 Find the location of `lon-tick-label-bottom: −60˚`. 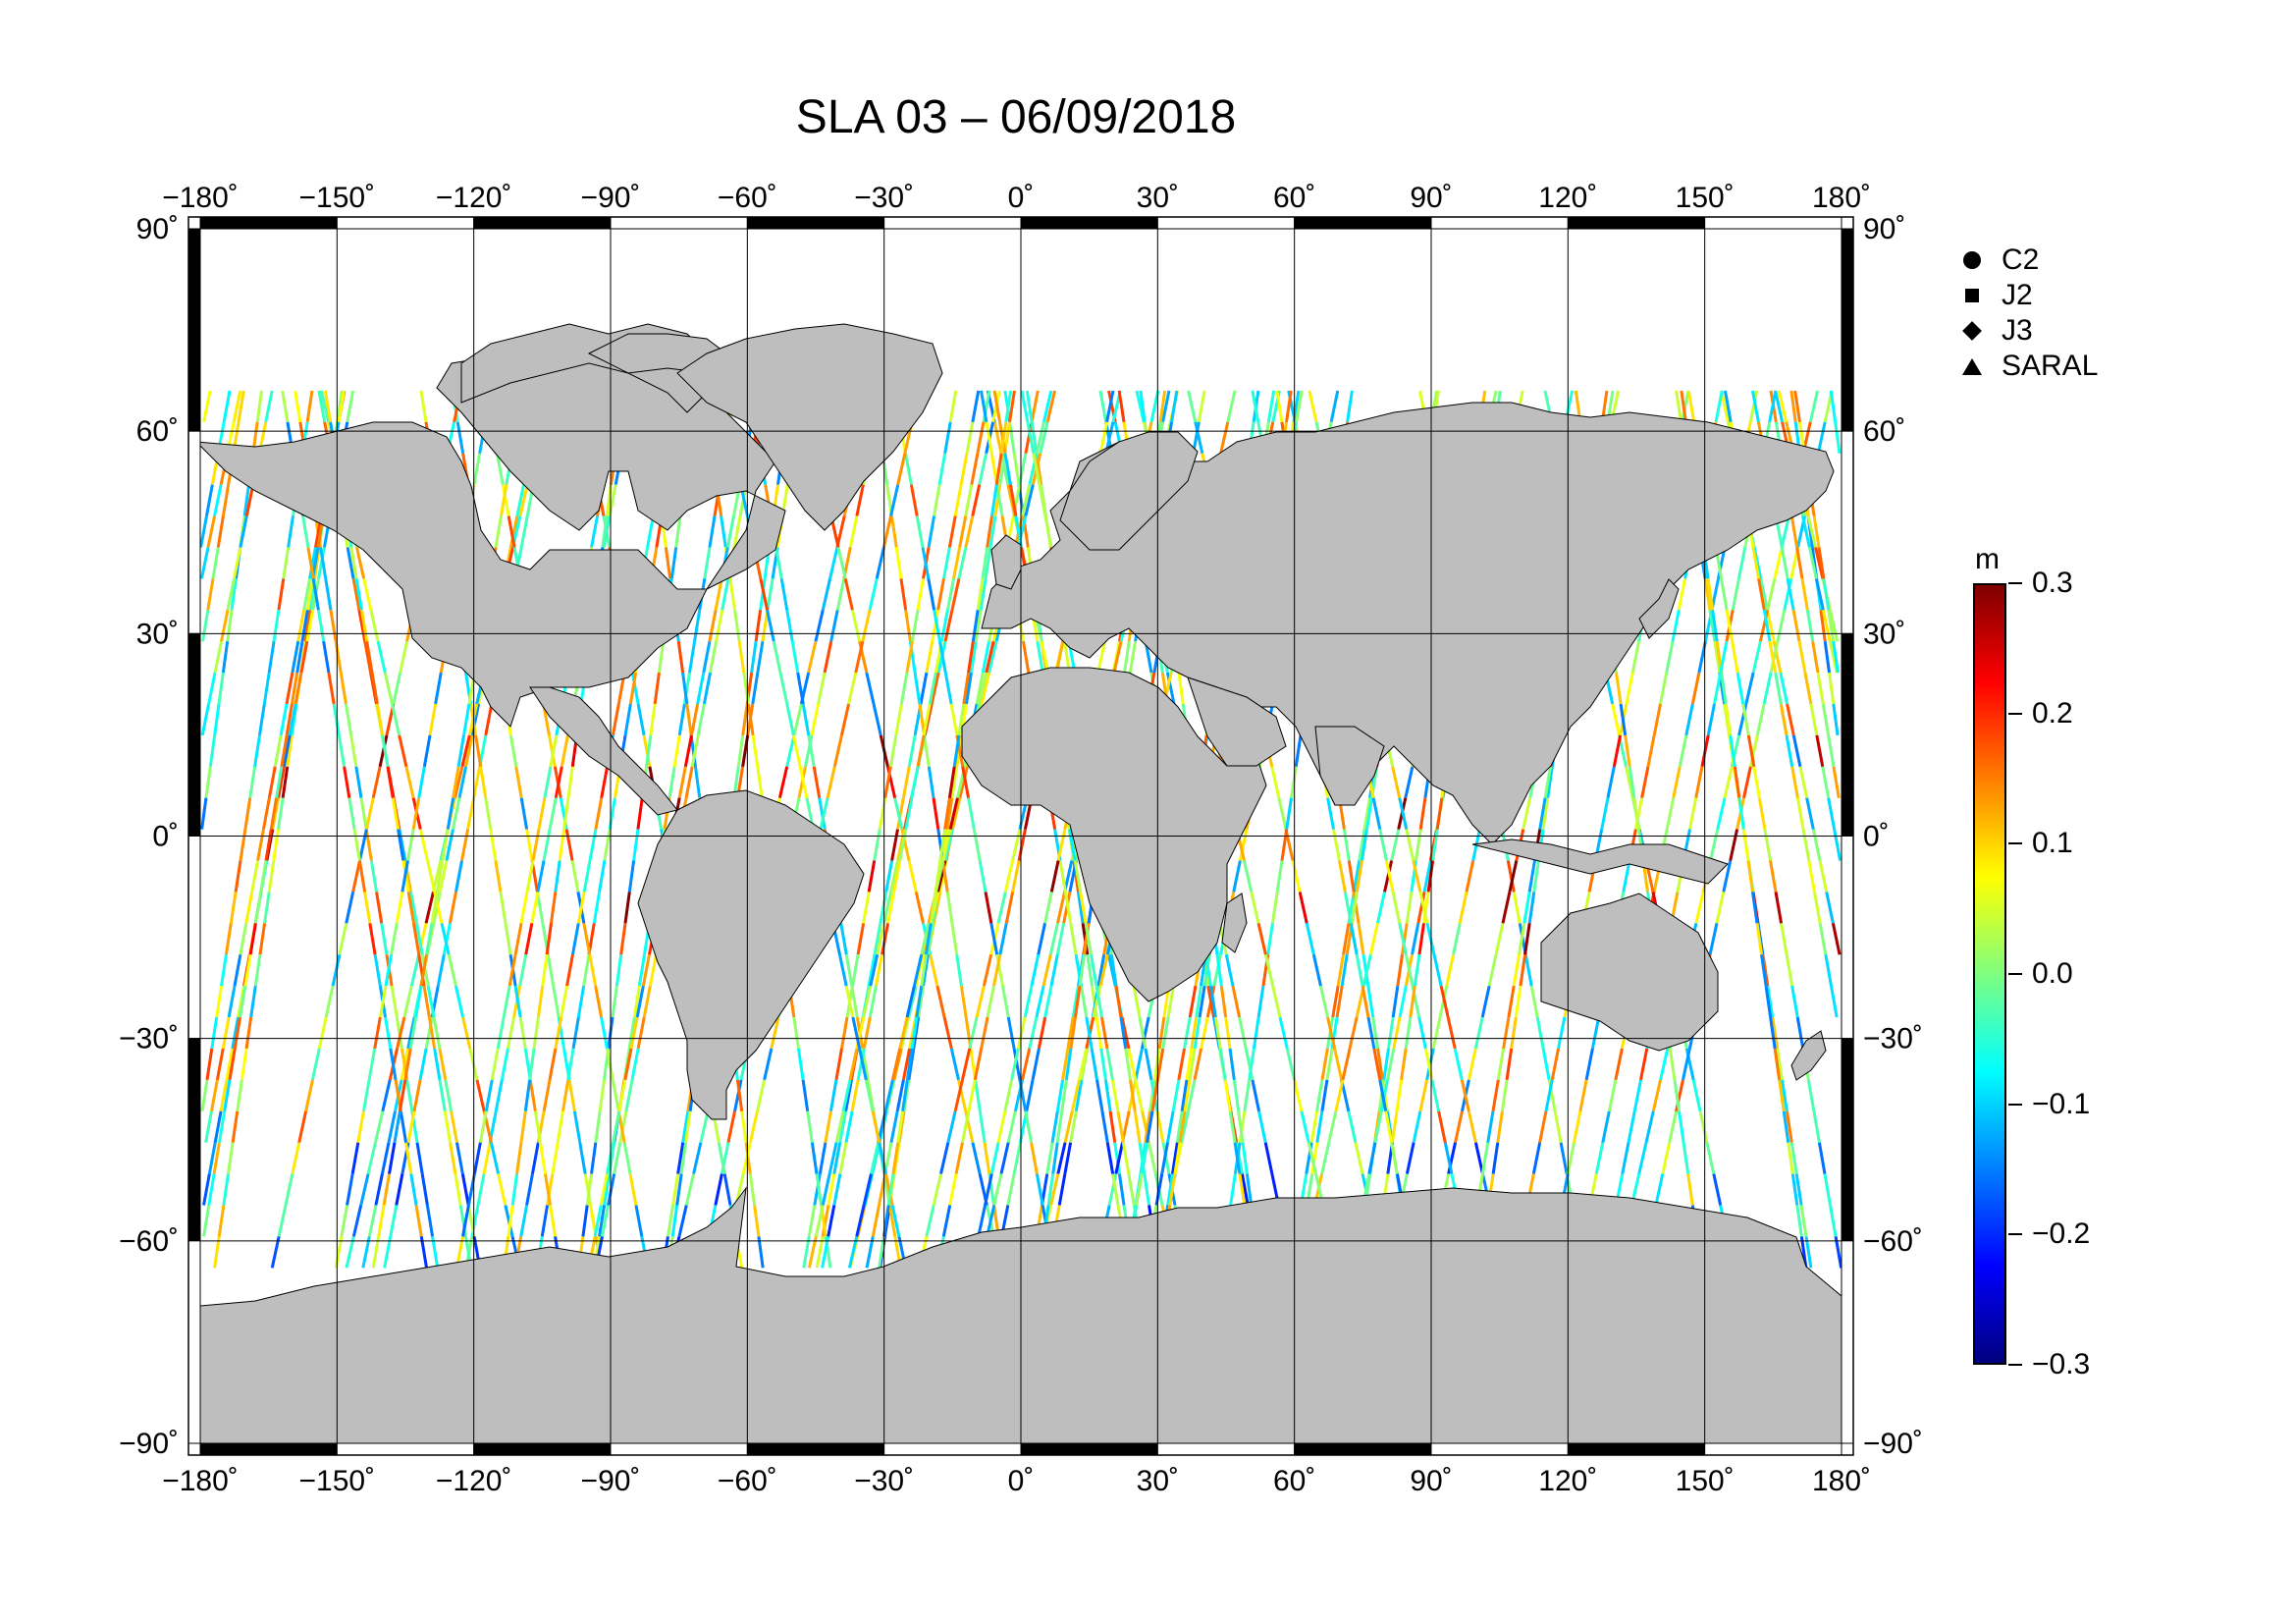

lon-tick-label-bottom: −60˚ is located at coordinates (747, 1481).